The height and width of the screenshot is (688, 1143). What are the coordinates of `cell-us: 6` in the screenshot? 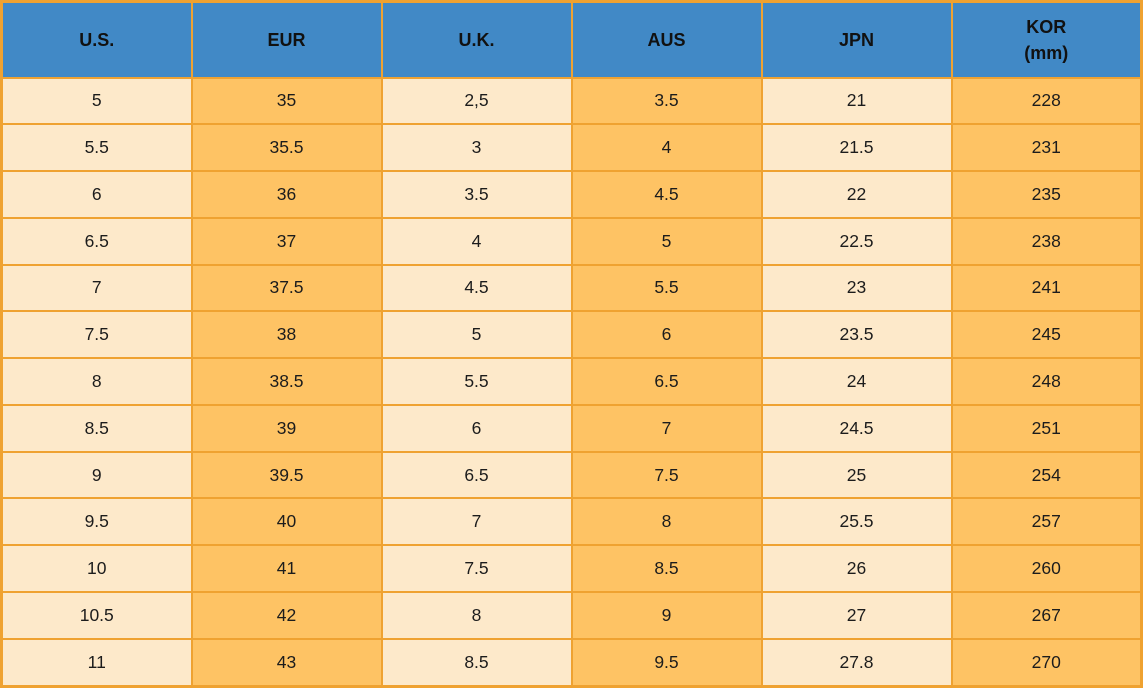 It's located at (96, 194).